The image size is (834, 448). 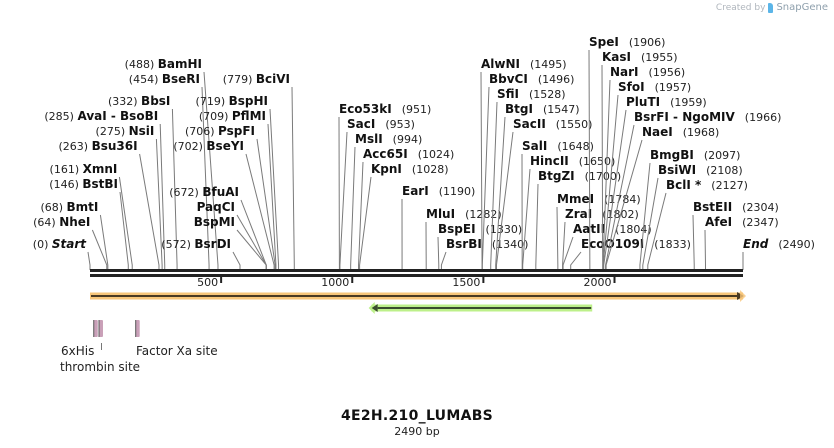 I want to click on sequence-title-block: 4E2H.210_LUMABS 2490 bp, so click(x=417, y=423).